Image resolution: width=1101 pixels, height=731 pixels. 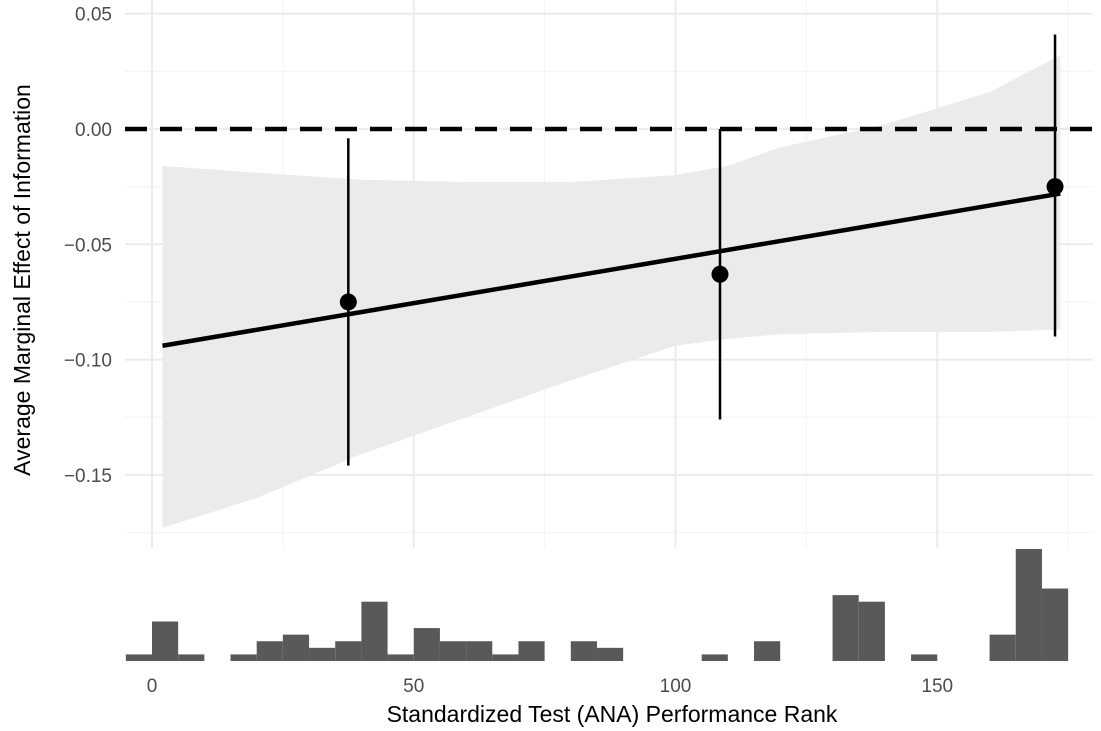 I want to click on y-tick-label: −0.05, so click(x=88, y=245).